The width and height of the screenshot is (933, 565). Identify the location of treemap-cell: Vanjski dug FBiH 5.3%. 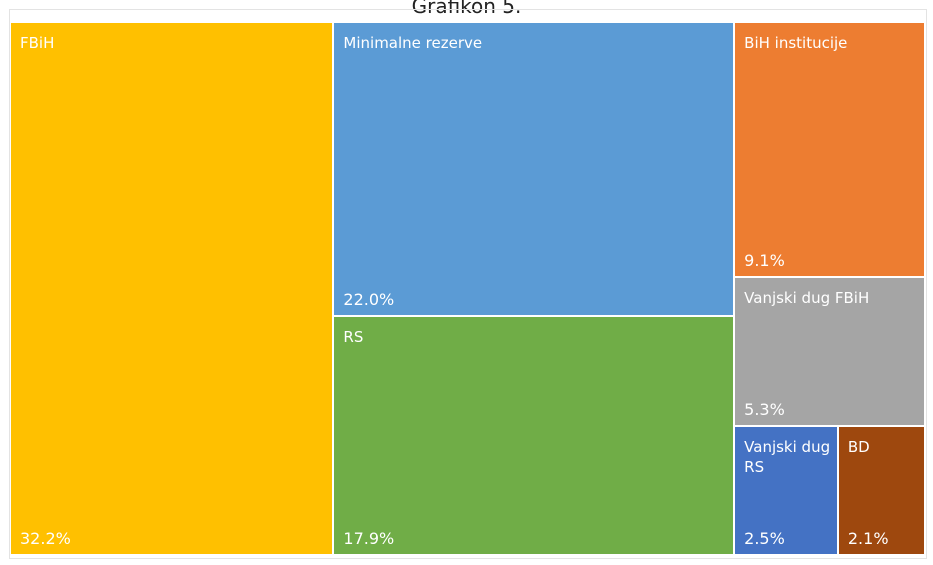
(829, 351).